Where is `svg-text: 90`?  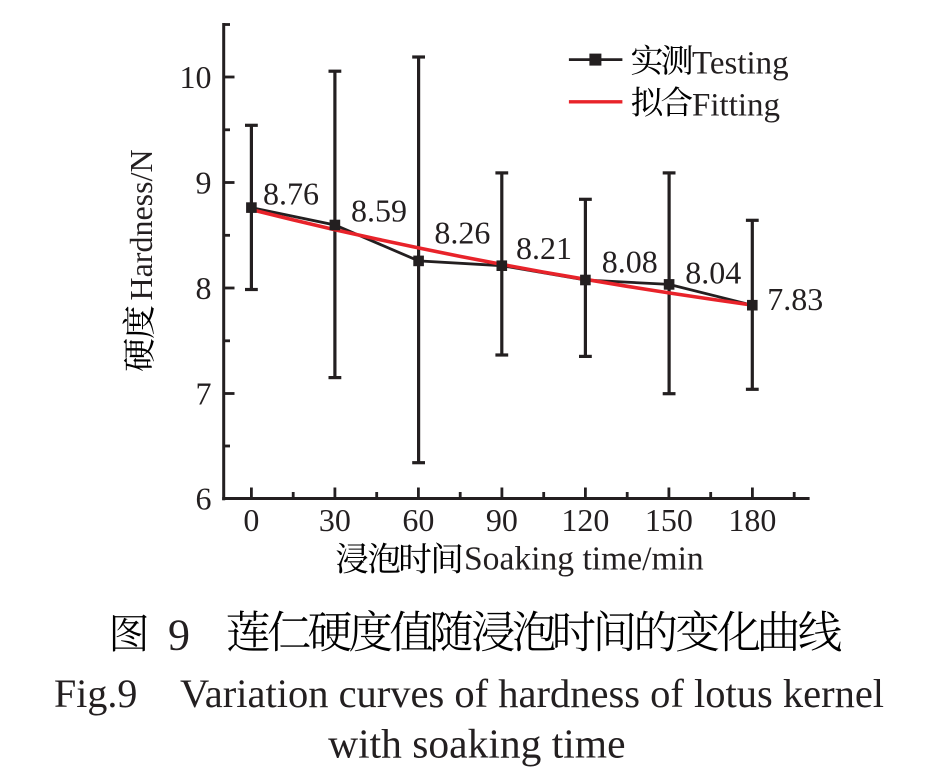 svg-text: 90 is located at coordinates (502, 520).